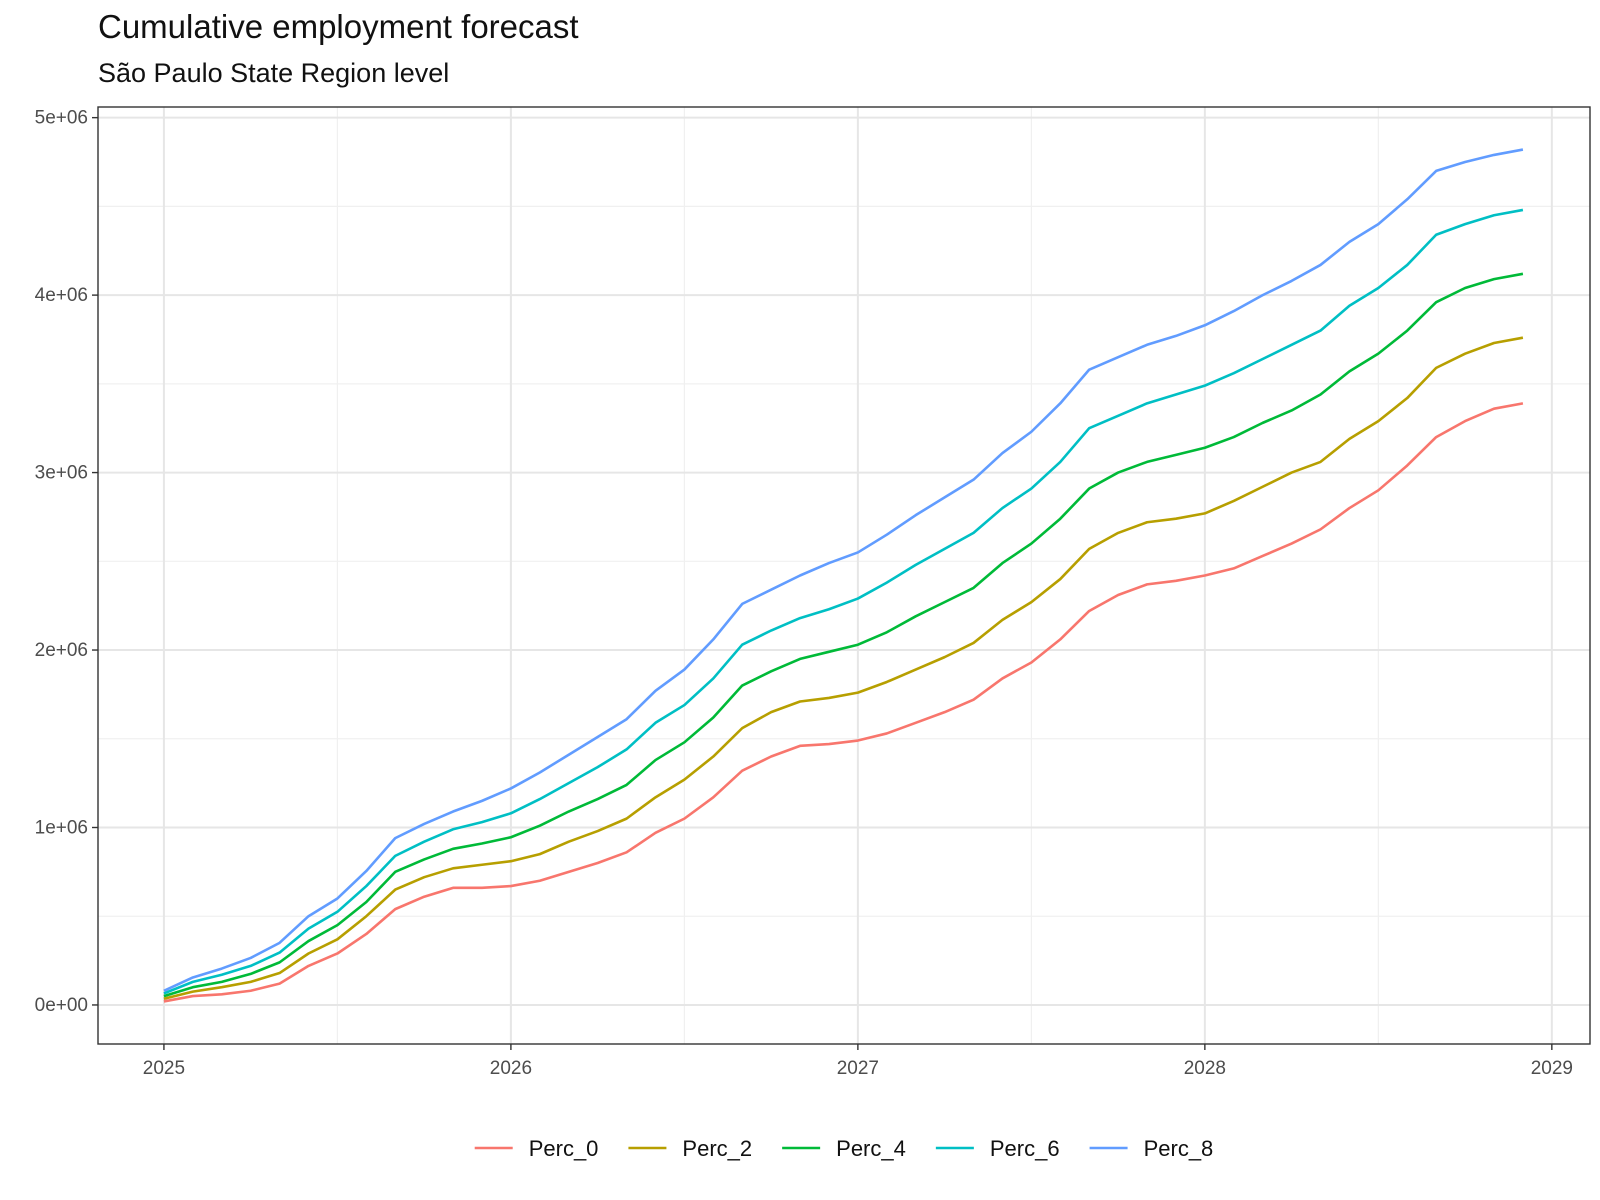 The image size is (1600, 1200). What do you see at coordinates (61, 650) in the screenshot?
I see `y-tick-label: 2e+06` at bounding box center [61, 650].